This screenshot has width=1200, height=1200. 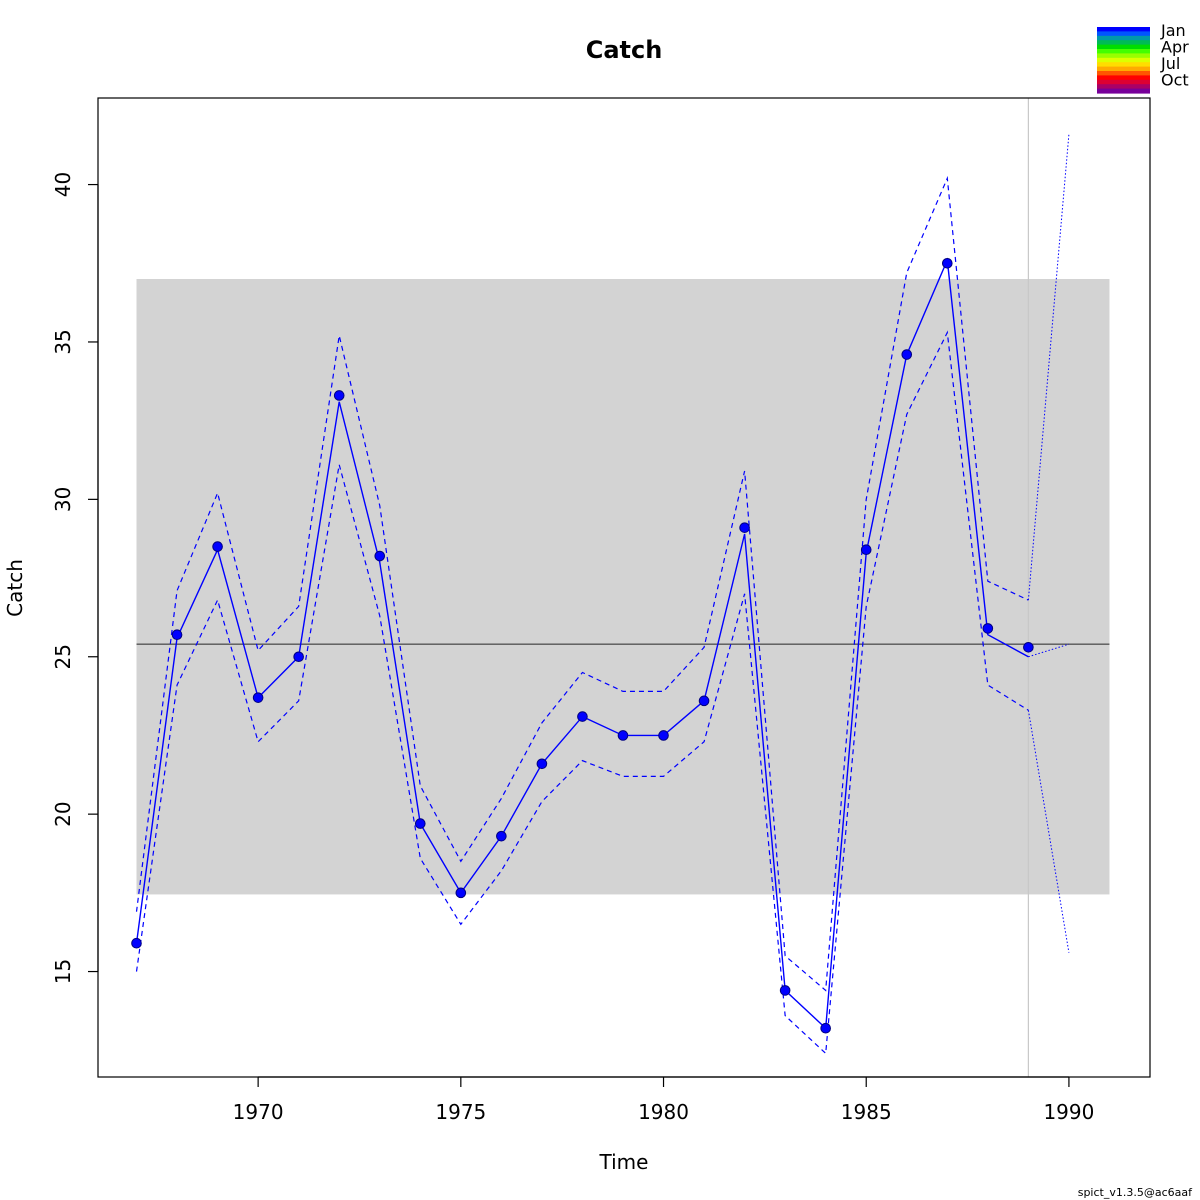 What do you see at coordinates (1048, 831) in the screenshot?
I see `prediction-lower-line` at bounding box center [1048, 831].